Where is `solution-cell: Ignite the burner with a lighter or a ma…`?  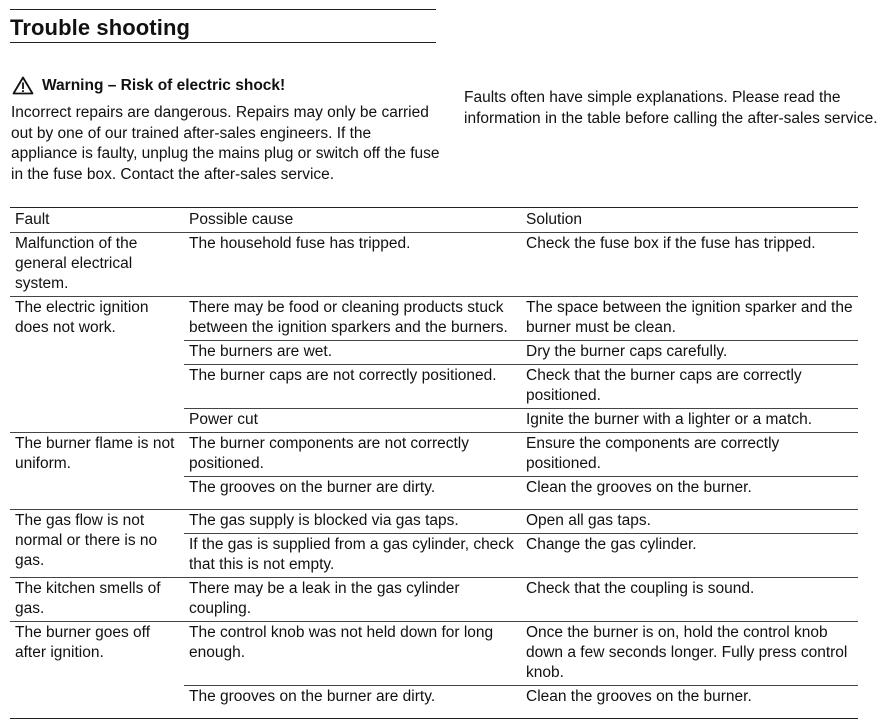 solution-cell: Ignite the burner with a lighter or a ma… is located at coordinates (689, 420).